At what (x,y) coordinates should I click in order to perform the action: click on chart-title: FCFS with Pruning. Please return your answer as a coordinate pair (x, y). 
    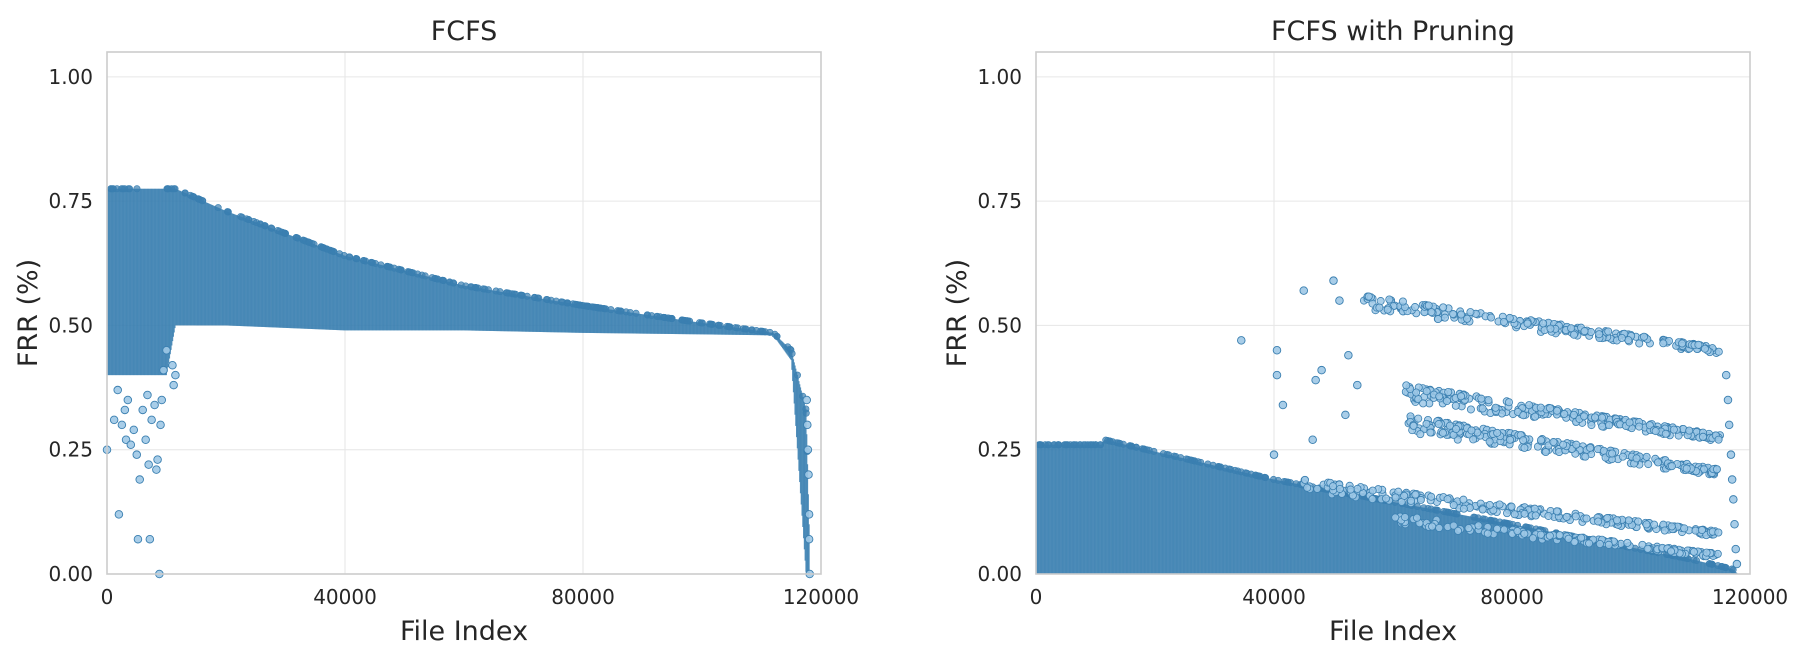
    Looking at the image, I should click on (1393, 31).